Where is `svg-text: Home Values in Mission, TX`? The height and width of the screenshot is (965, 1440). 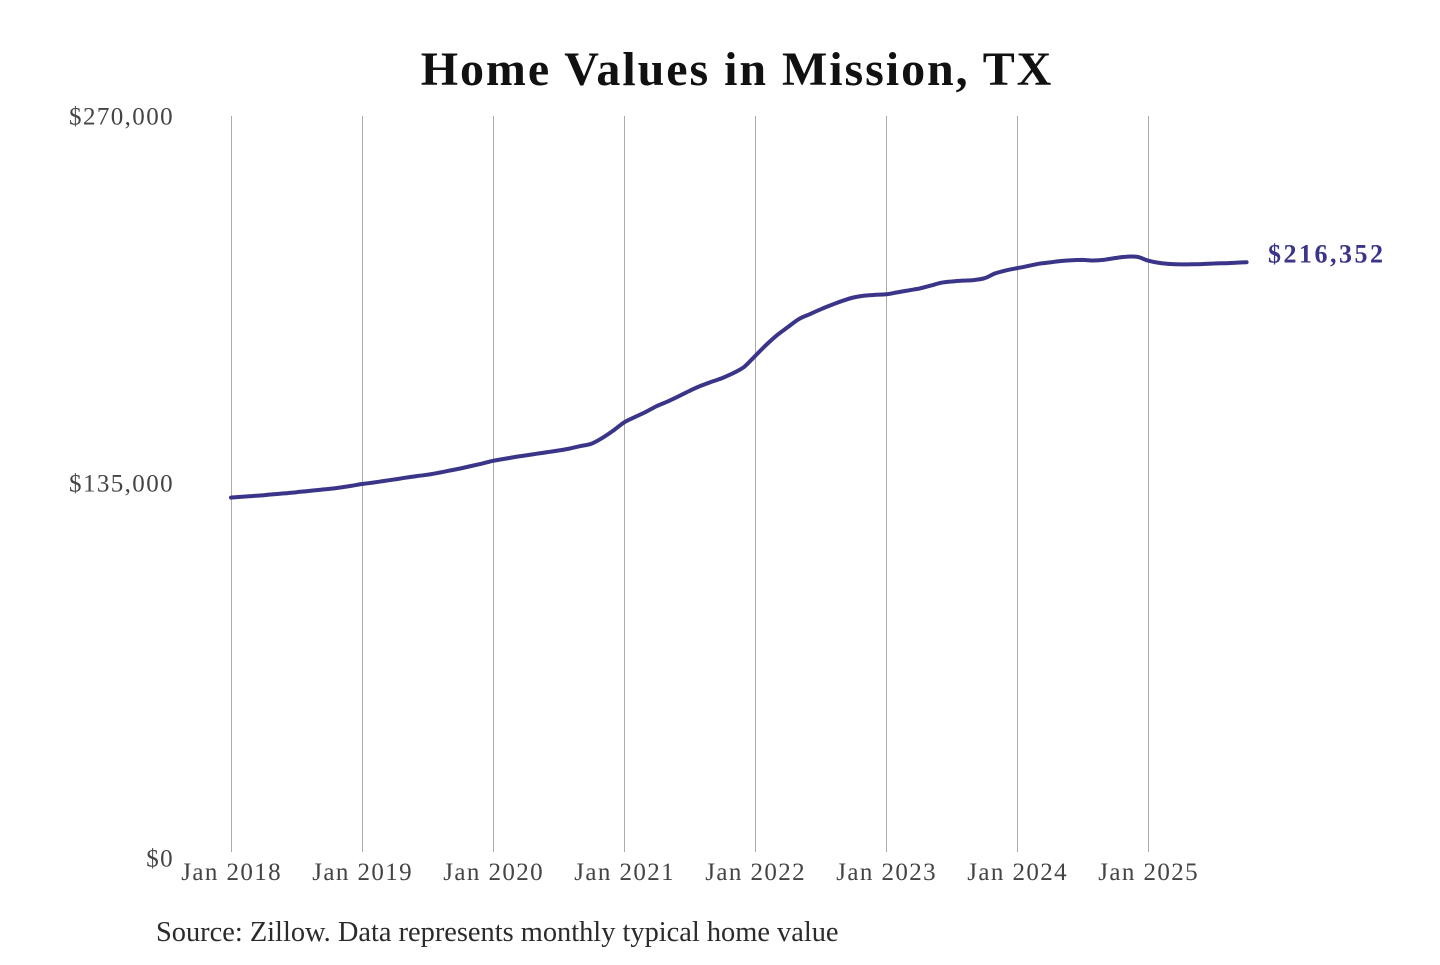
svg-text: Home Values in Mission, TX is located at coordinates (737, 69).